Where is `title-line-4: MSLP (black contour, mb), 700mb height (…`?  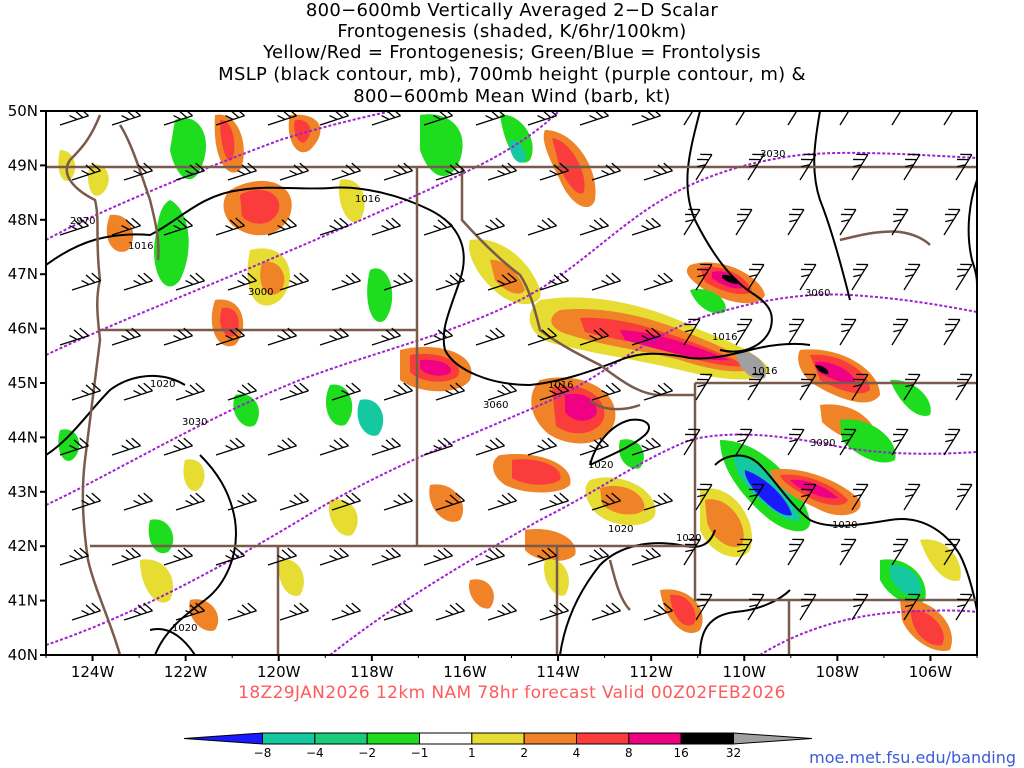
title-line-4: MSLP (black contour, mb), 700mb height (… is located at coordinates (512, 74).